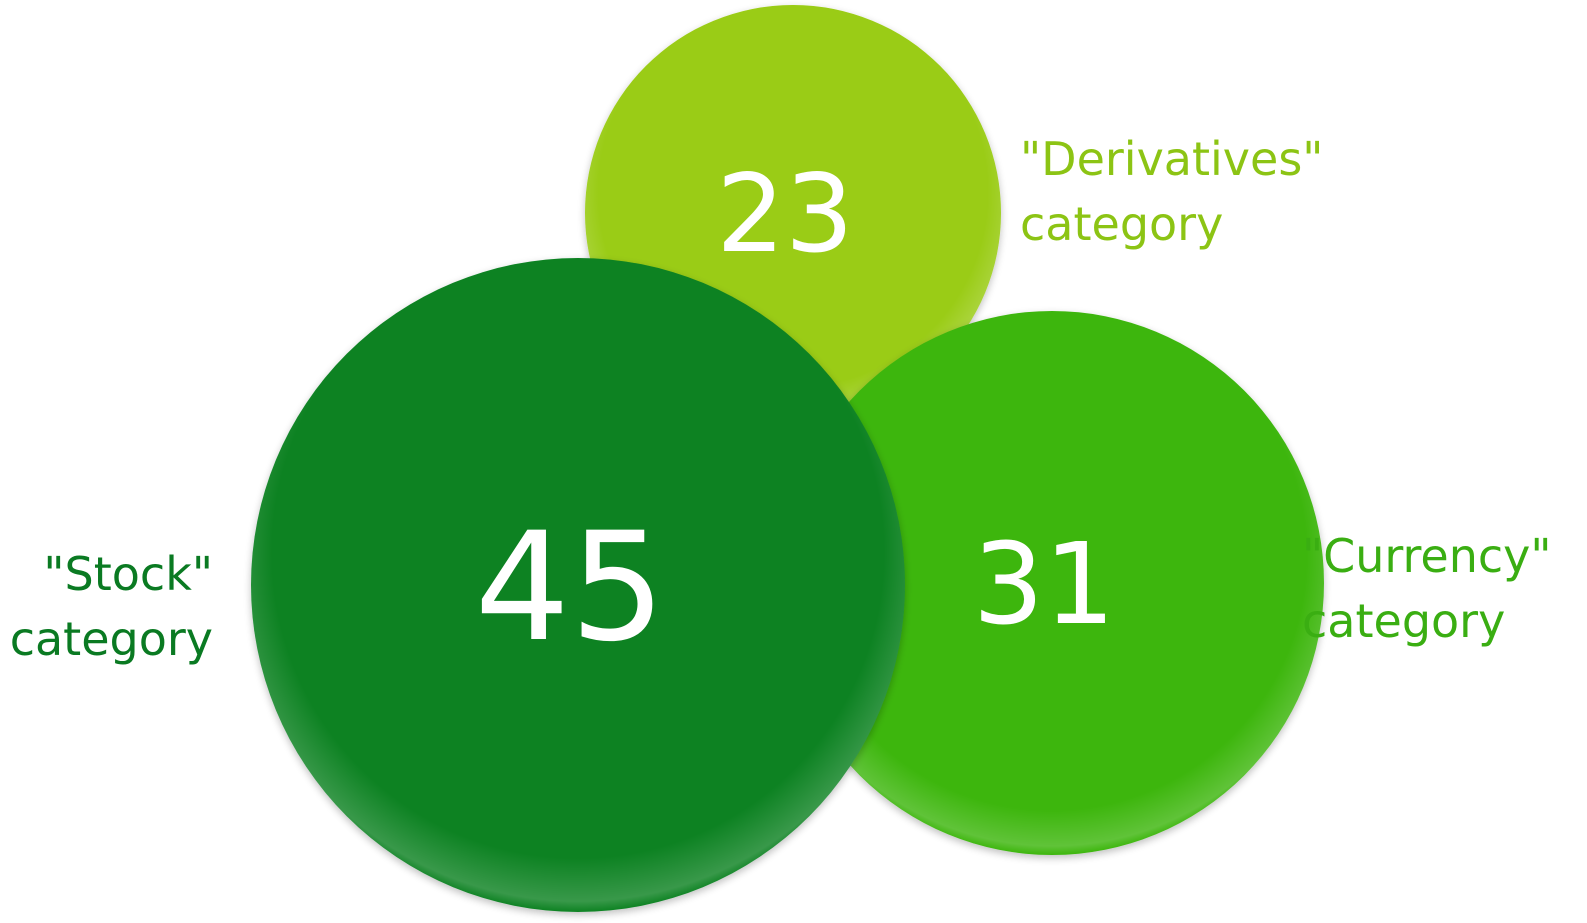  I want to click on bubble-value-stock: 45, so click(570, 588).